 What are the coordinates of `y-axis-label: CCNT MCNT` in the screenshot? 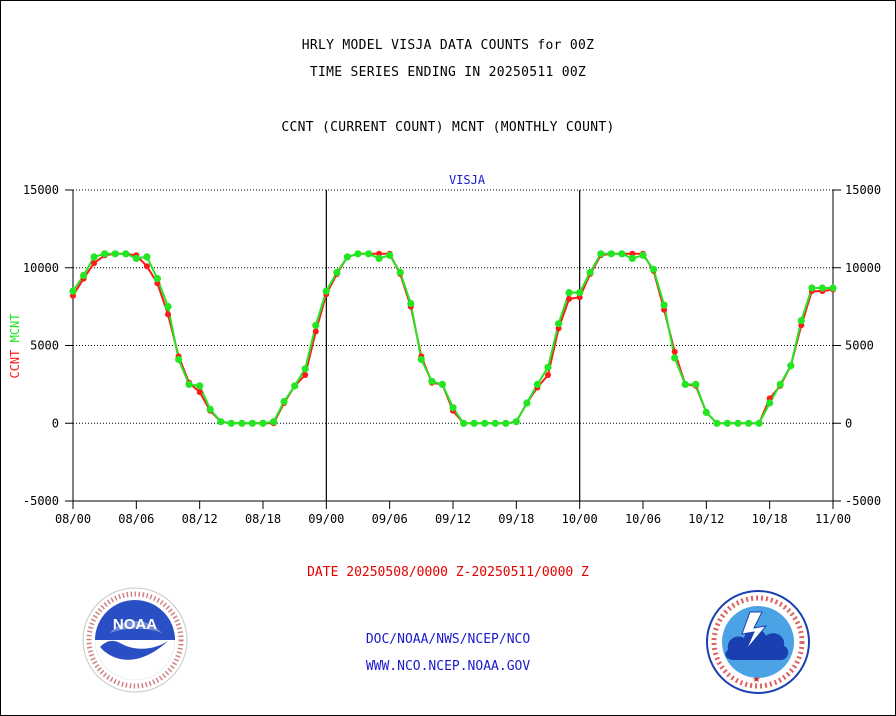 It's located at (15, 345).